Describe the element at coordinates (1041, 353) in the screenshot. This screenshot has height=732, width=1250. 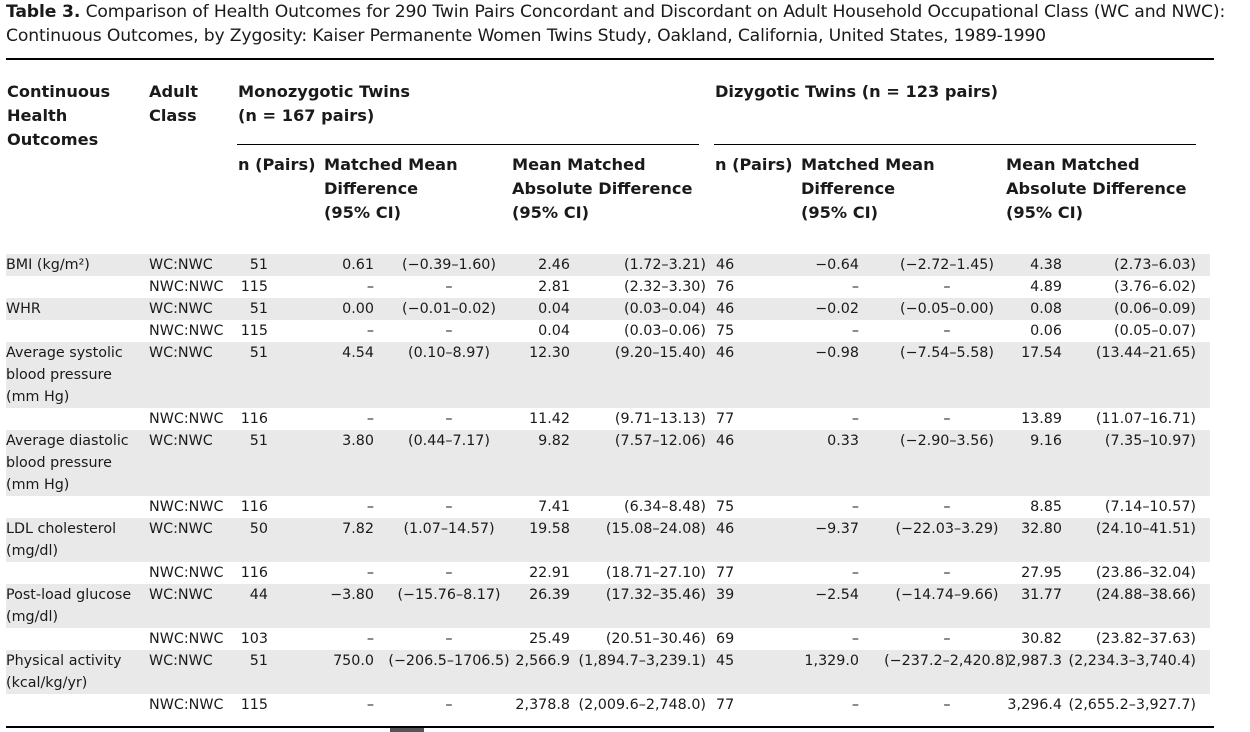
I see `cell-dz-mmad: 17.54` at that location.